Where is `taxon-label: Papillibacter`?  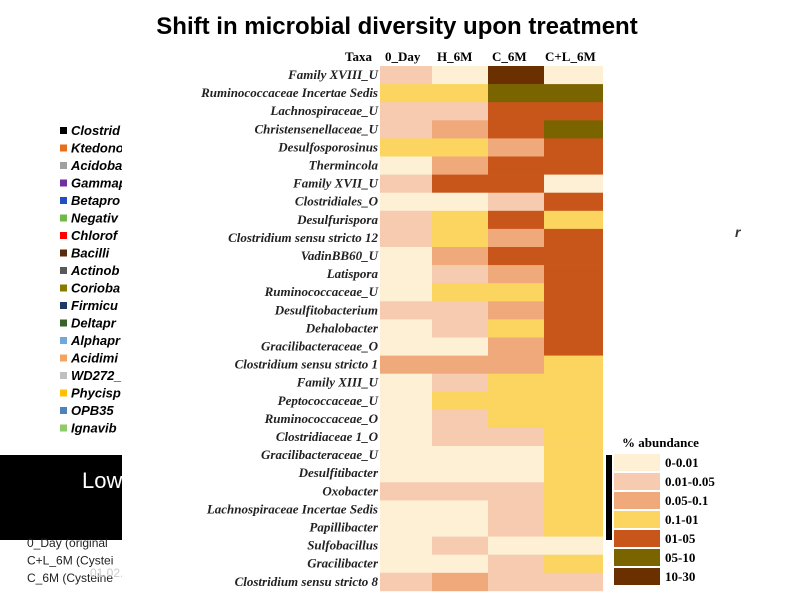
taxon-label: Papillibacter is located at coordinates (344, 527).